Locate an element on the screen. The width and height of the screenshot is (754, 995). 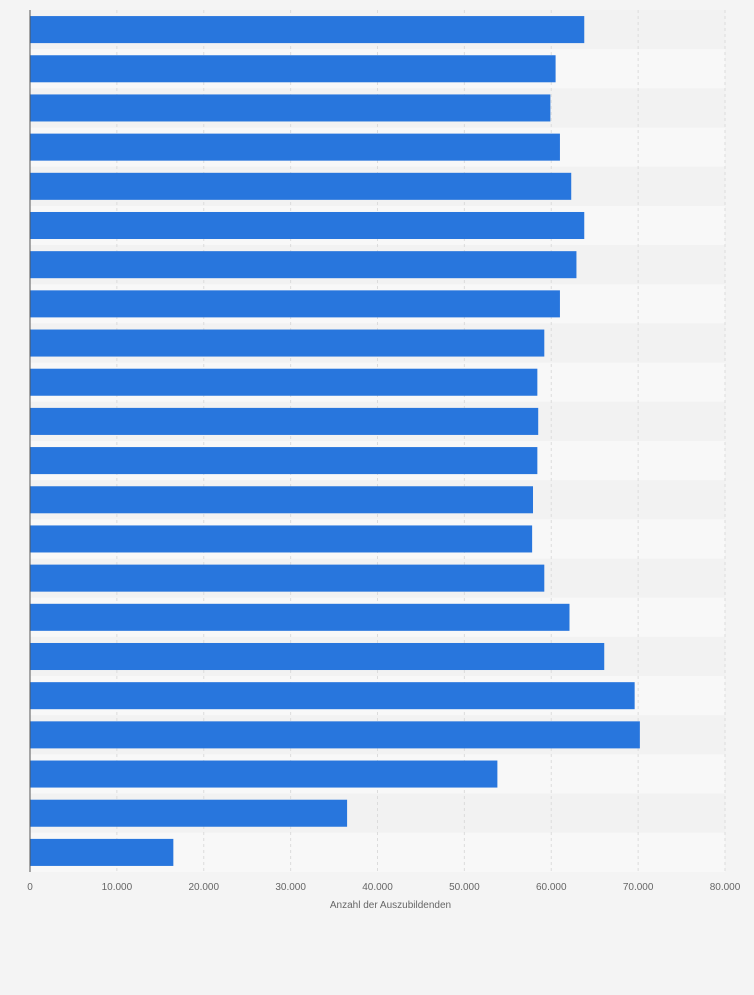
x-tick-label: 20.000 is located at coordinates (203, 887).